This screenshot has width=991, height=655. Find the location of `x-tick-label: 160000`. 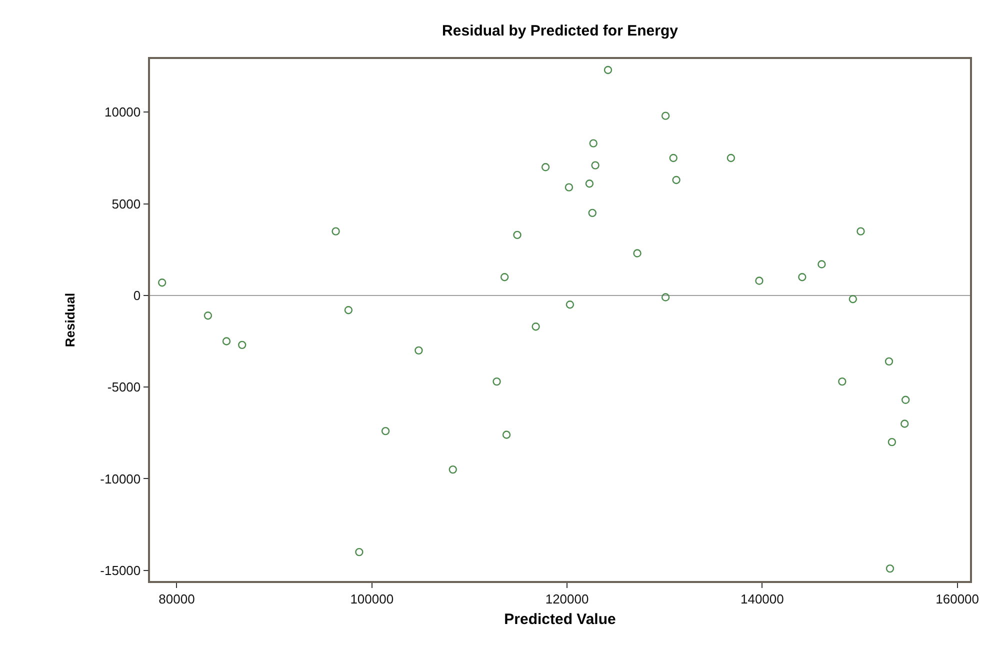

x-tick-label: 160000 is located at coordinates (958, 598).